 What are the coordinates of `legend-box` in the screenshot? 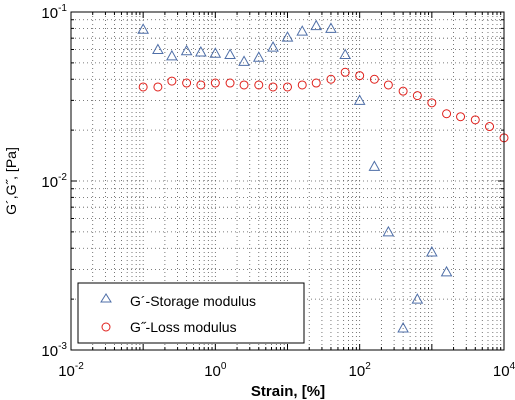 It's located at (191, 313).